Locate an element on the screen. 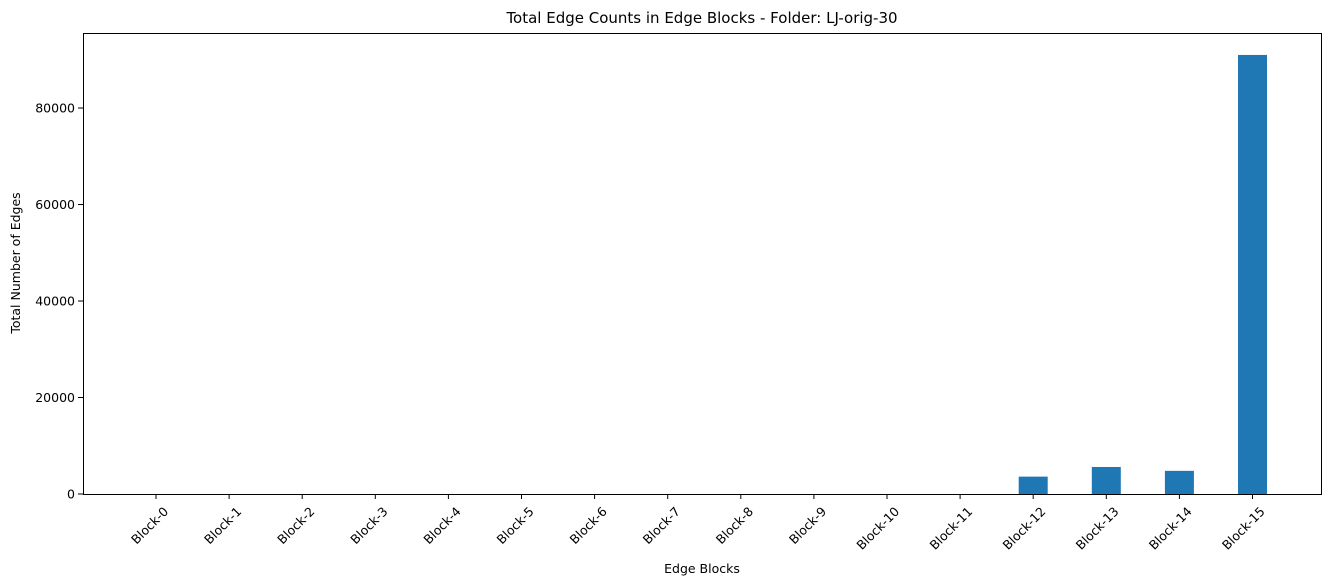 The height and width of the screenshot is (586, 1333). x-tick-label-block-7: Block-7 is located at coordinates (661, 525).